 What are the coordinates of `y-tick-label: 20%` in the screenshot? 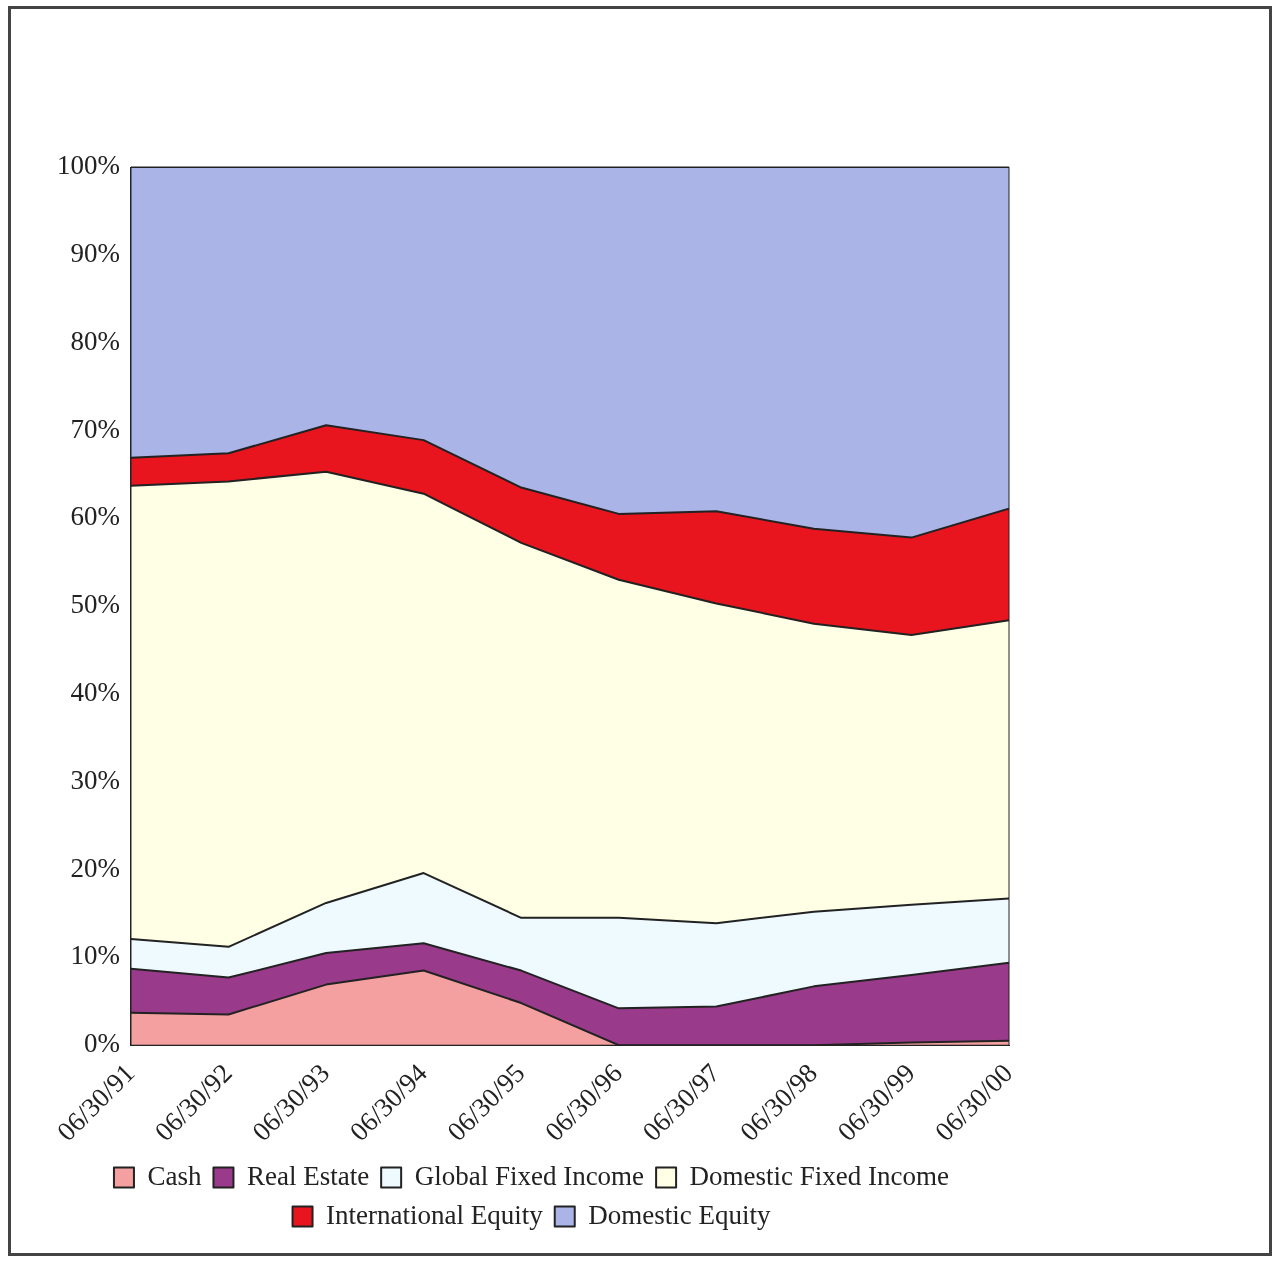 It's located at (95, 867).